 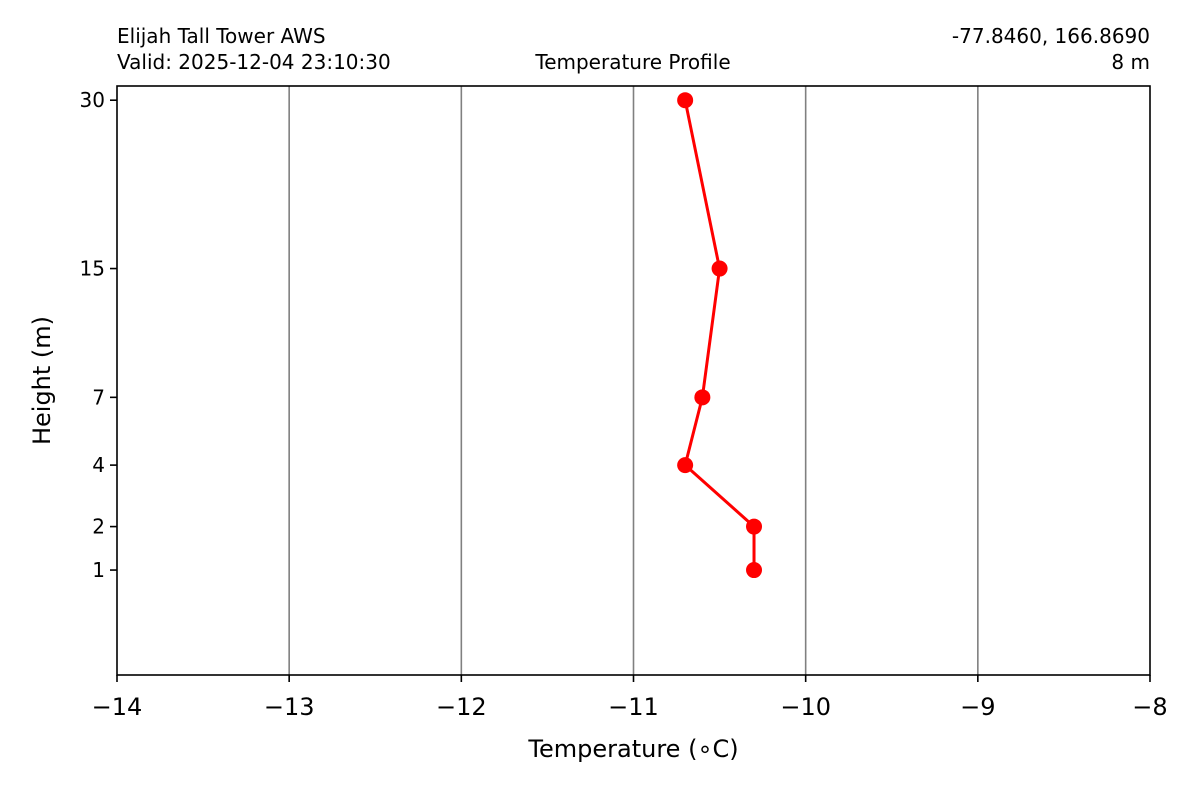 I want to click on x-tick-label: −9, so click(x=977, y=707).